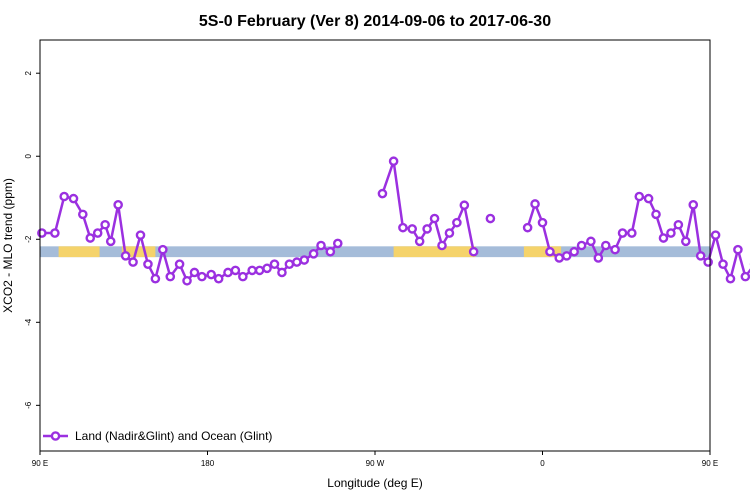 The height and width of the screenshot is (500, 750). I want to click on x-tick-label: 90 W, so click(375, 463).